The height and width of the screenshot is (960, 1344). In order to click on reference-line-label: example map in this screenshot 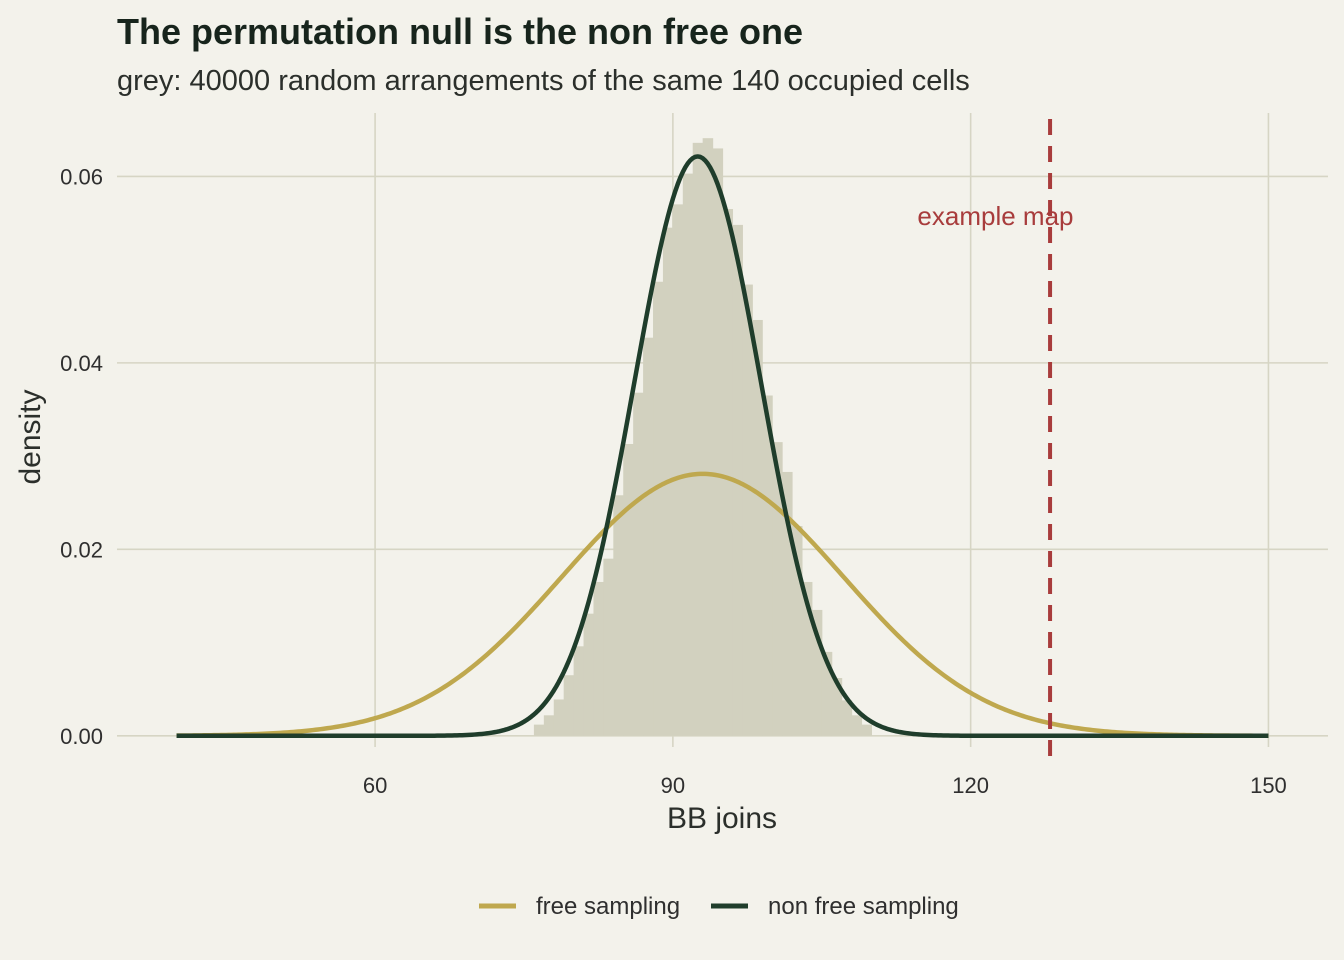, I will do `click(995, 216)`.